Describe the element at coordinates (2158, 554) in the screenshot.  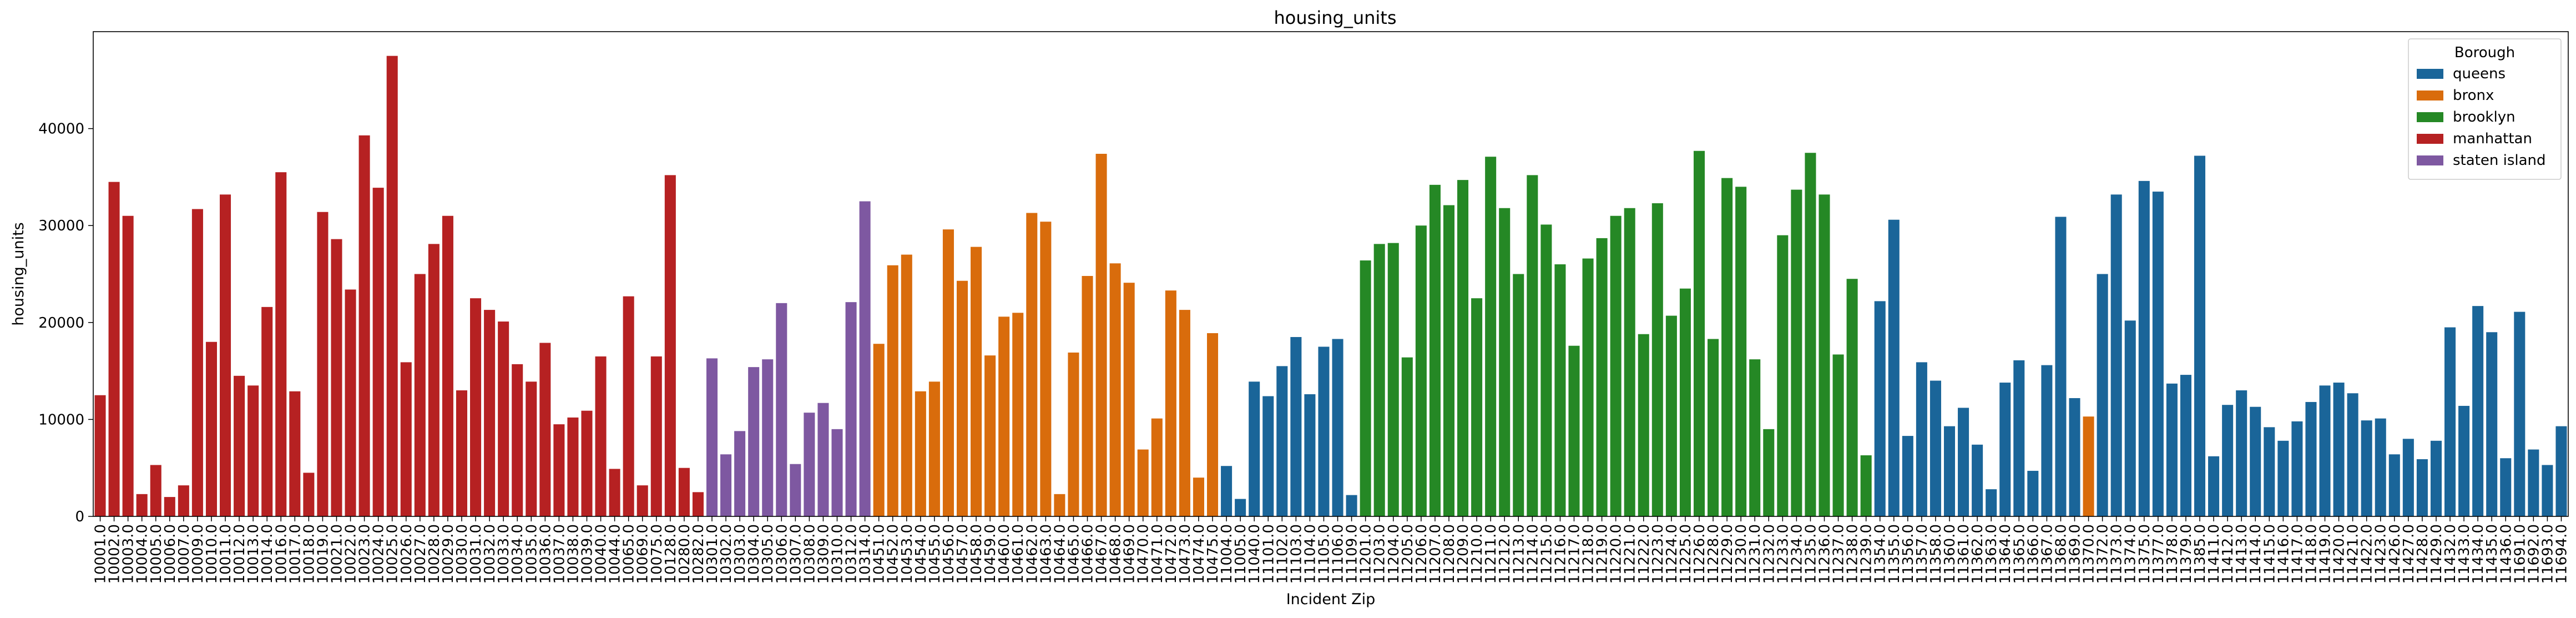
I see `x-tick-label: 11377.0` at that location.